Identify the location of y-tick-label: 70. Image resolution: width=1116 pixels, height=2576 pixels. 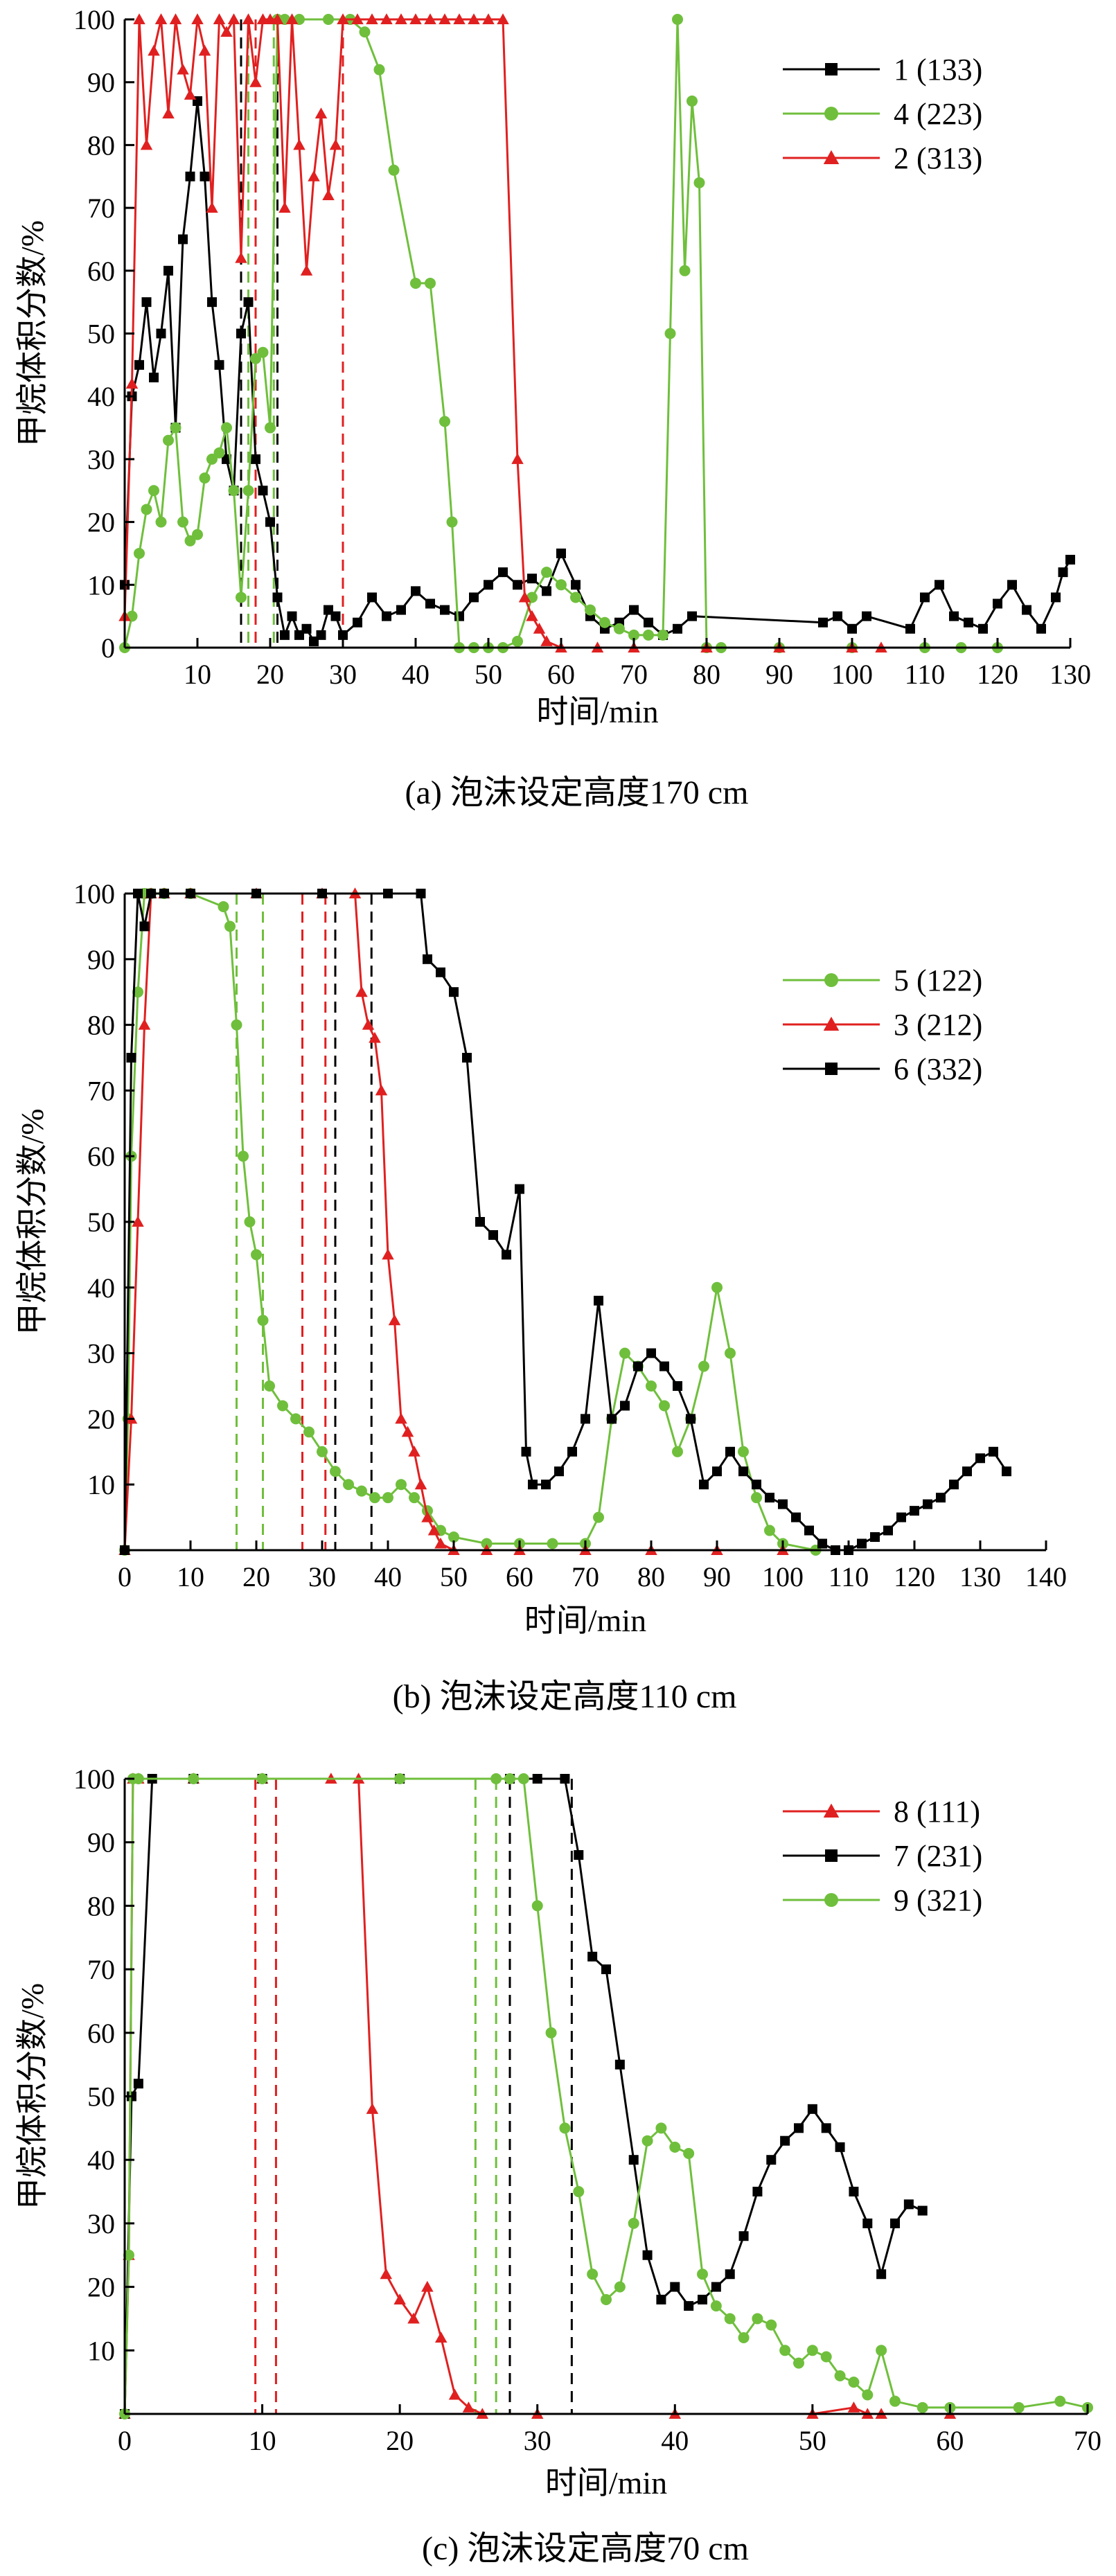
(101, 208).